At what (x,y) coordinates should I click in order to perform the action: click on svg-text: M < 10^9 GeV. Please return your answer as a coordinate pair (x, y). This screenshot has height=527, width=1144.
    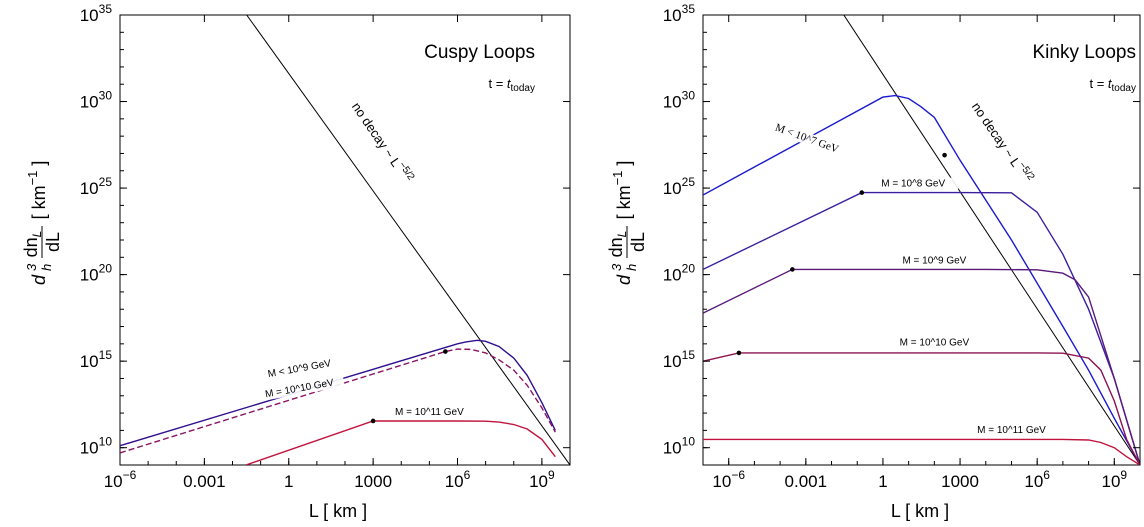
    Looking at the image, I should click on (299, 369).